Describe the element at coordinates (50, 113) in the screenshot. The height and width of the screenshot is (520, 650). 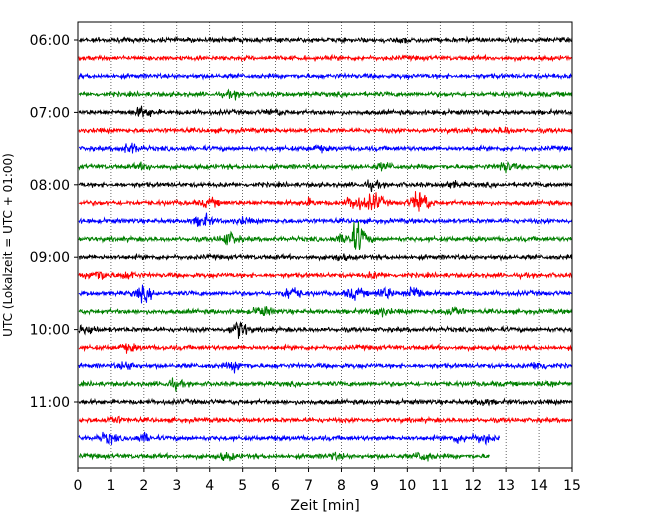
I see `y-tick-label: 07:00` at that location.